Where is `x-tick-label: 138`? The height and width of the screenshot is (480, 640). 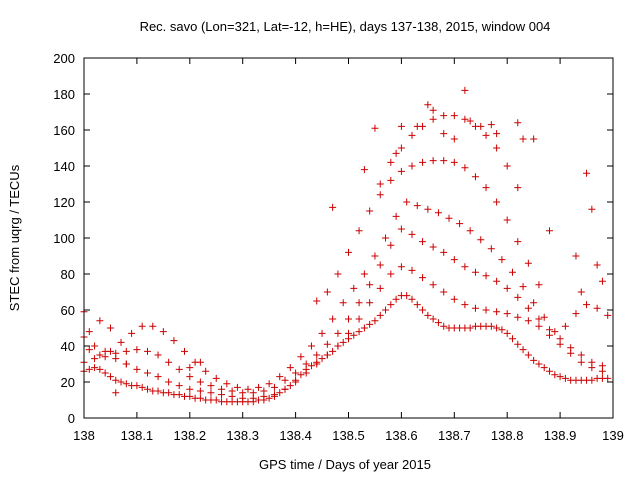
x-tick-label: 138 is located at coordinates (84, 435).